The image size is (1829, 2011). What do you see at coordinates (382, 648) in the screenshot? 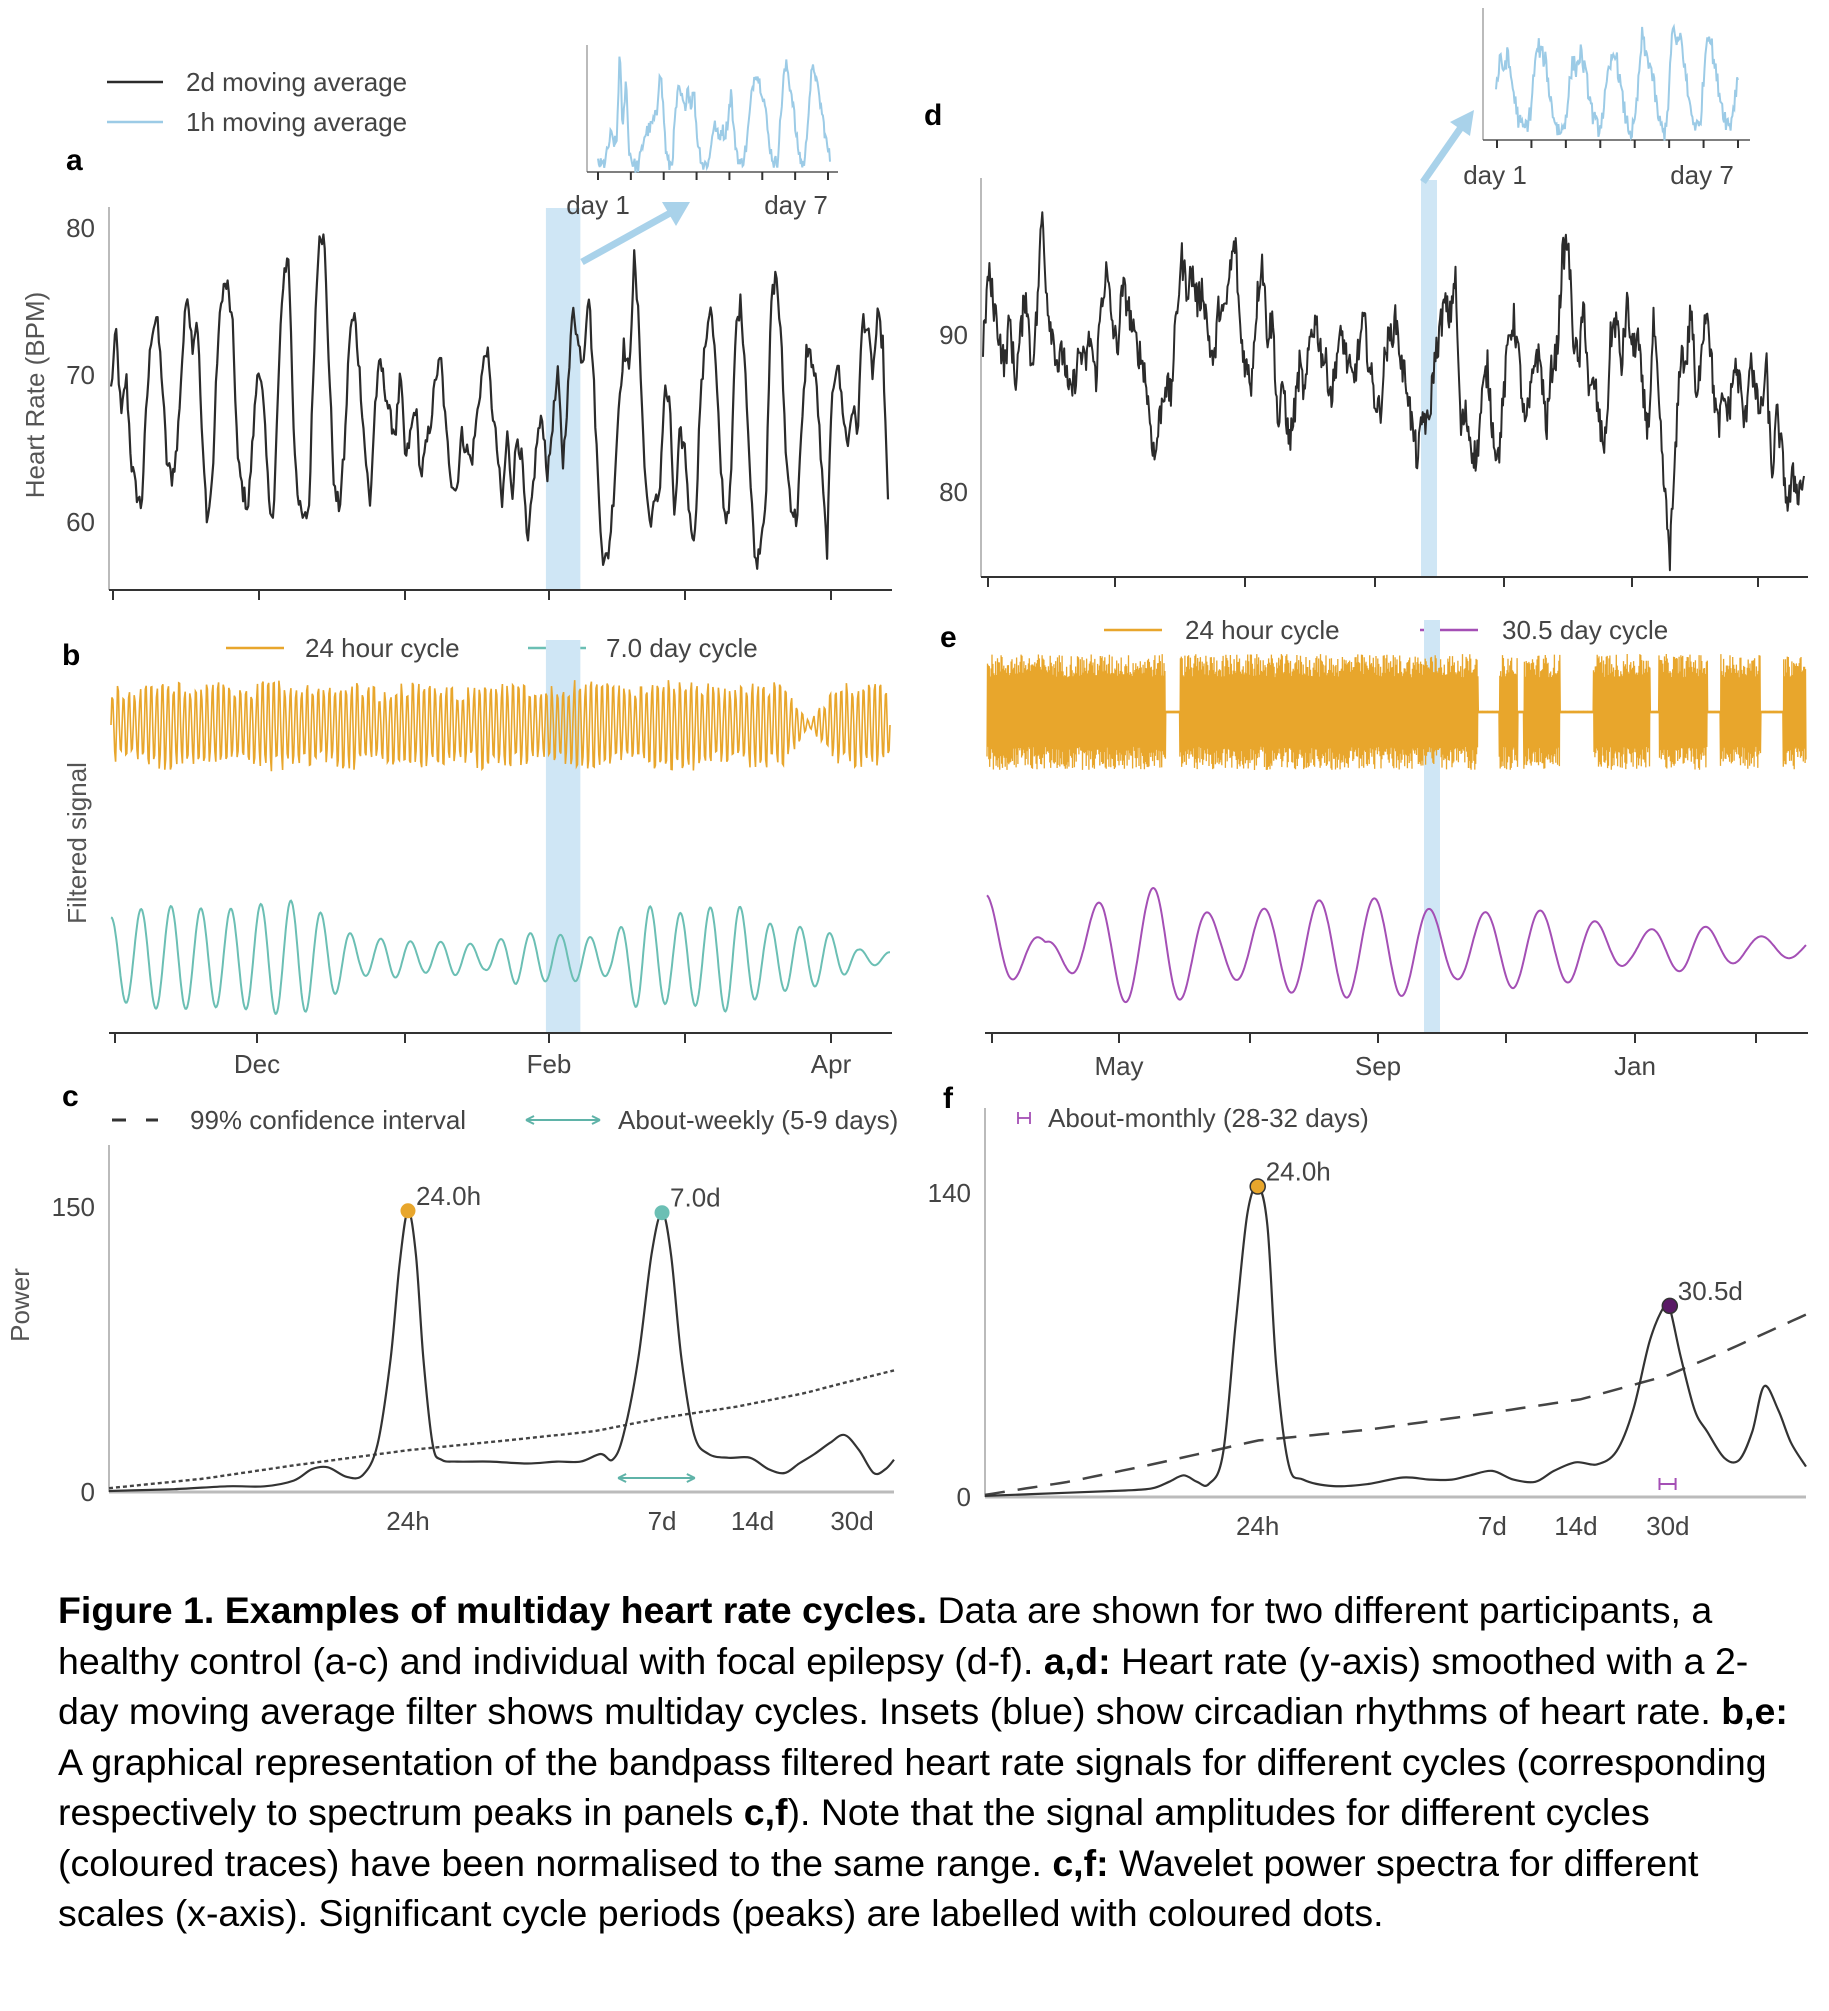
I see `legend-label-24h: 24 hour cycle` at bounding box center [382, 648].